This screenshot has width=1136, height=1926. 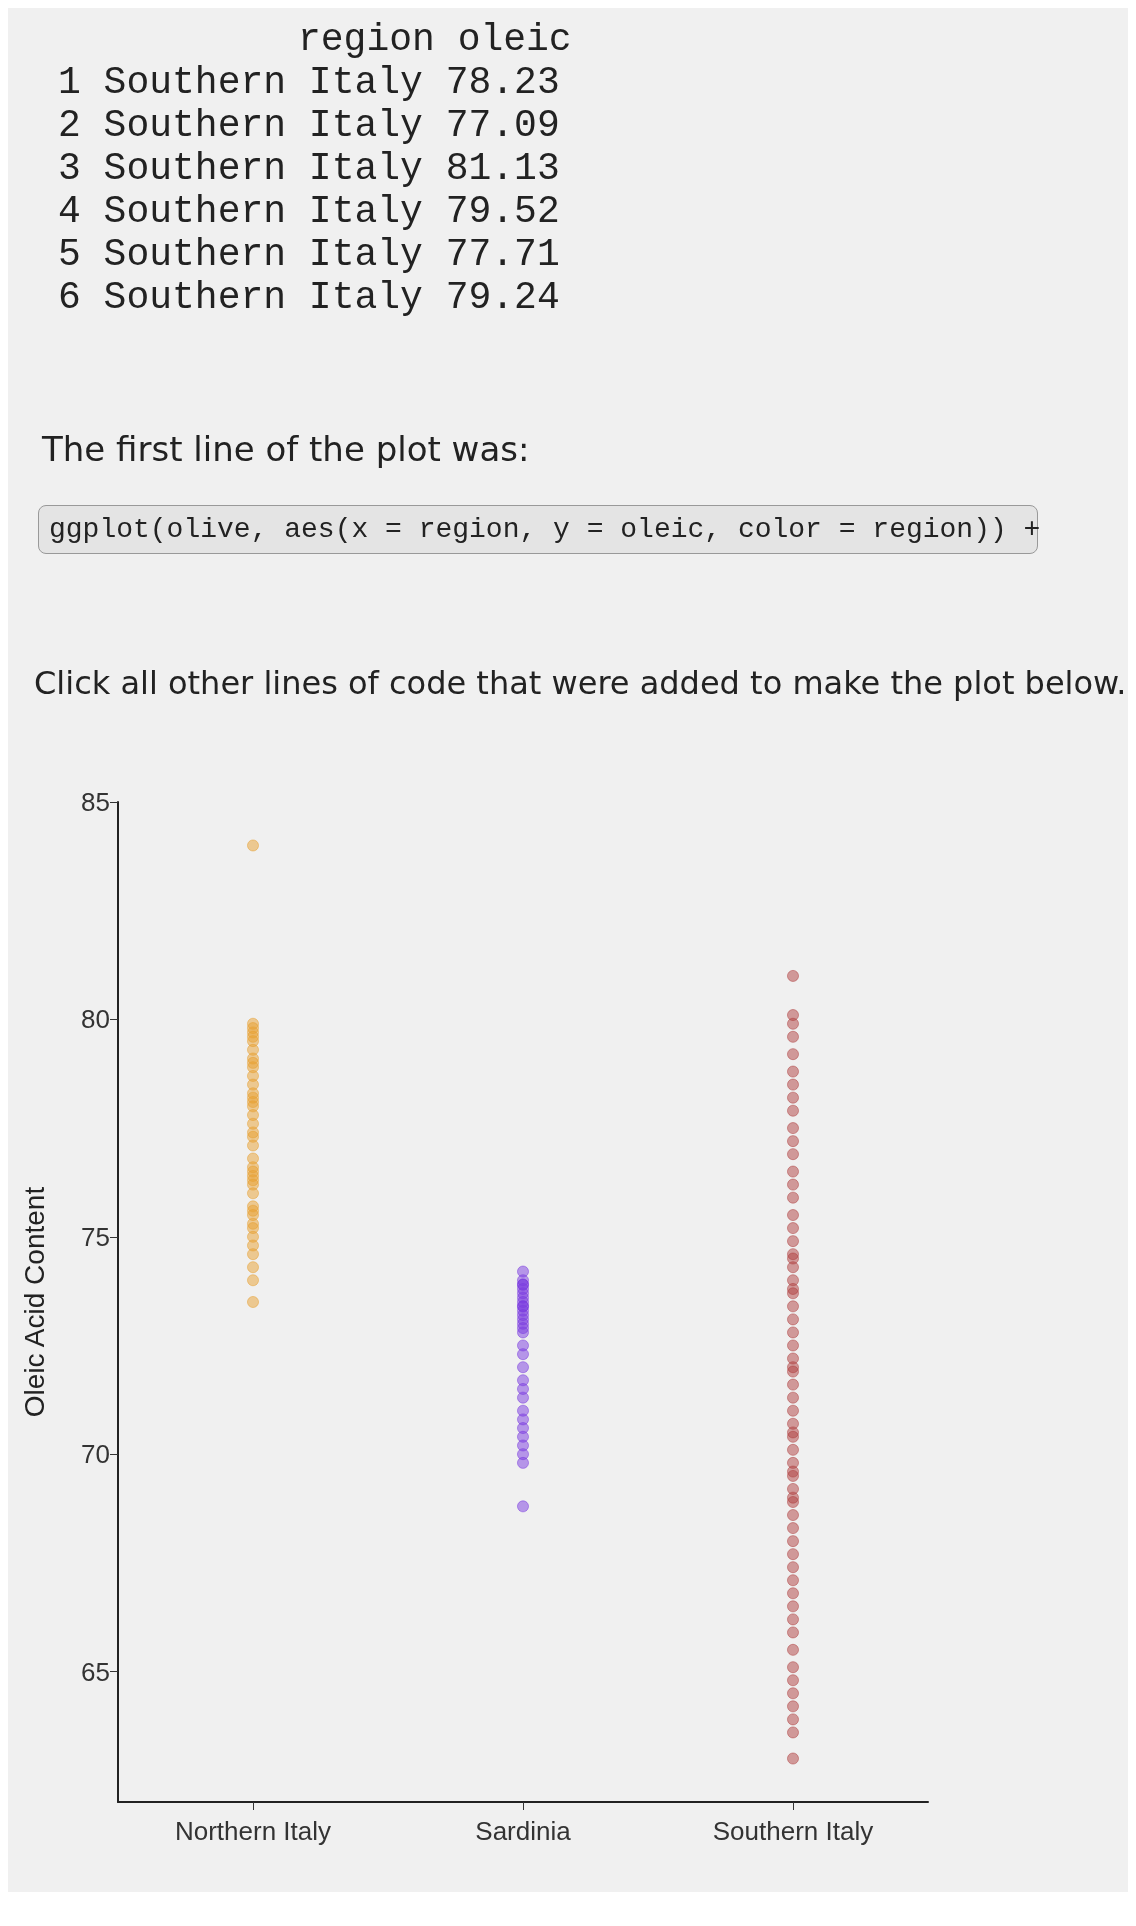 What do you see at coordinates (523, 1831) in the screenshot?
I see `x-tick-label: Sardinia` at bounding box center [523, 1831].